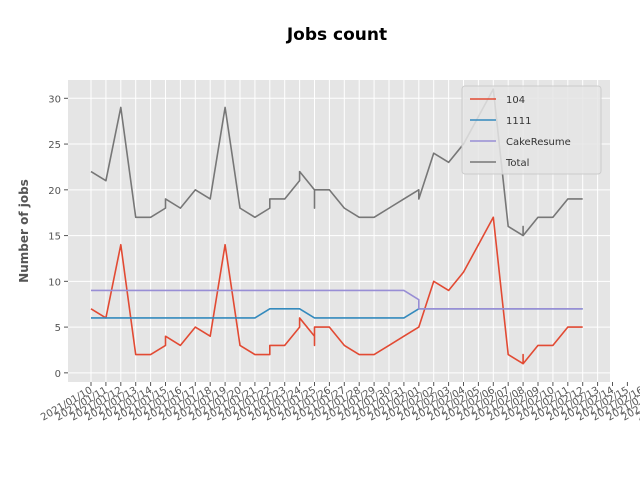 This screenshot has width=640, height=480. Describe the element at coordinates (54, 191) in the screenshot. I see `y-tick-label: 20` at that location.